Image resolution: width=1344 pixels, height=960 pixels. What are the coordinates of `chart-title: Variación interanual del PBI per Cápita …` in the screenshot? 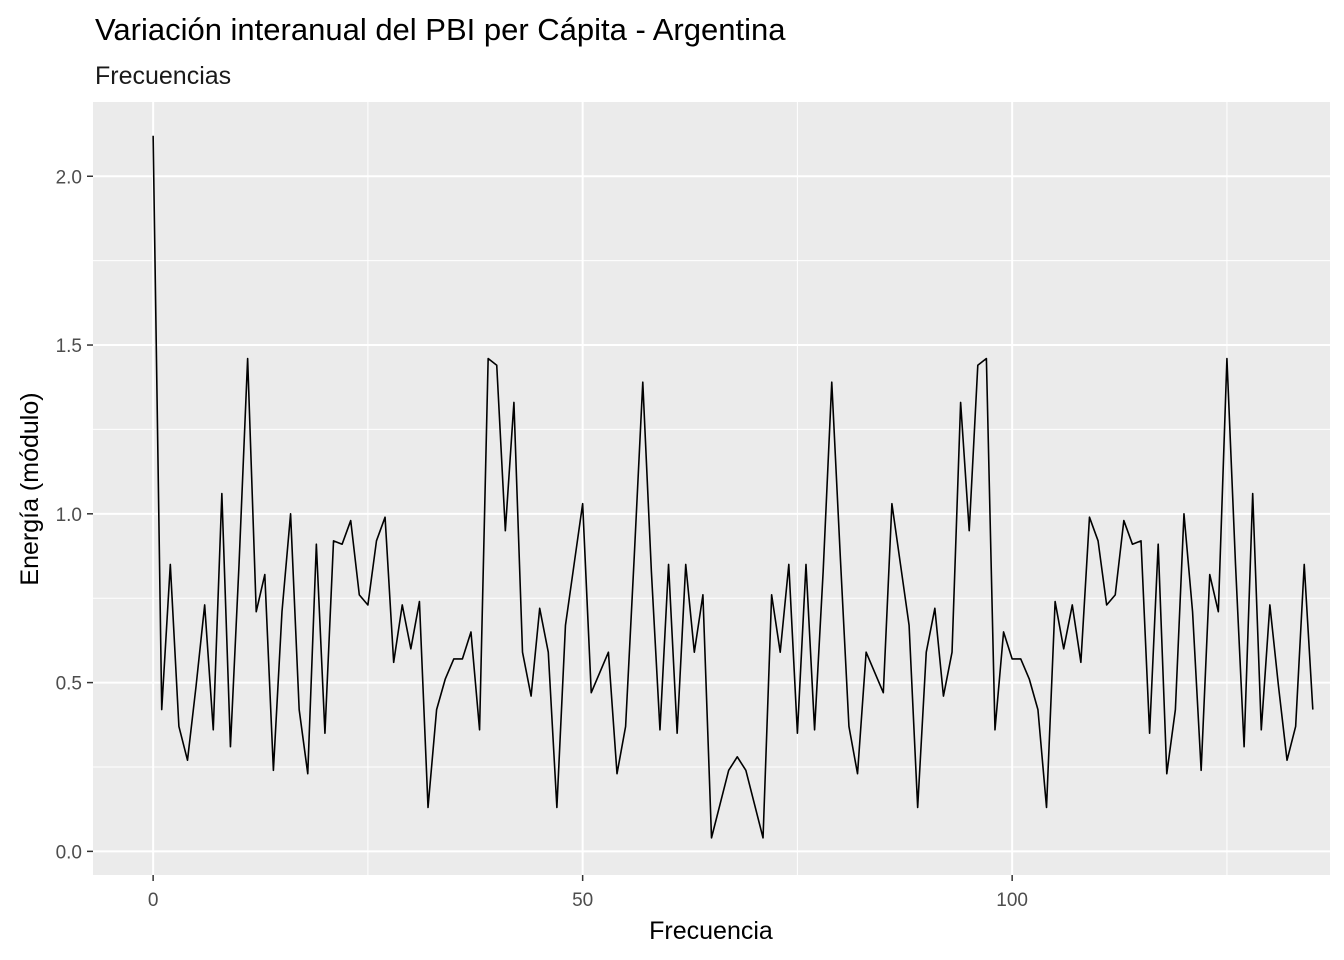 It's located at (440, 29).